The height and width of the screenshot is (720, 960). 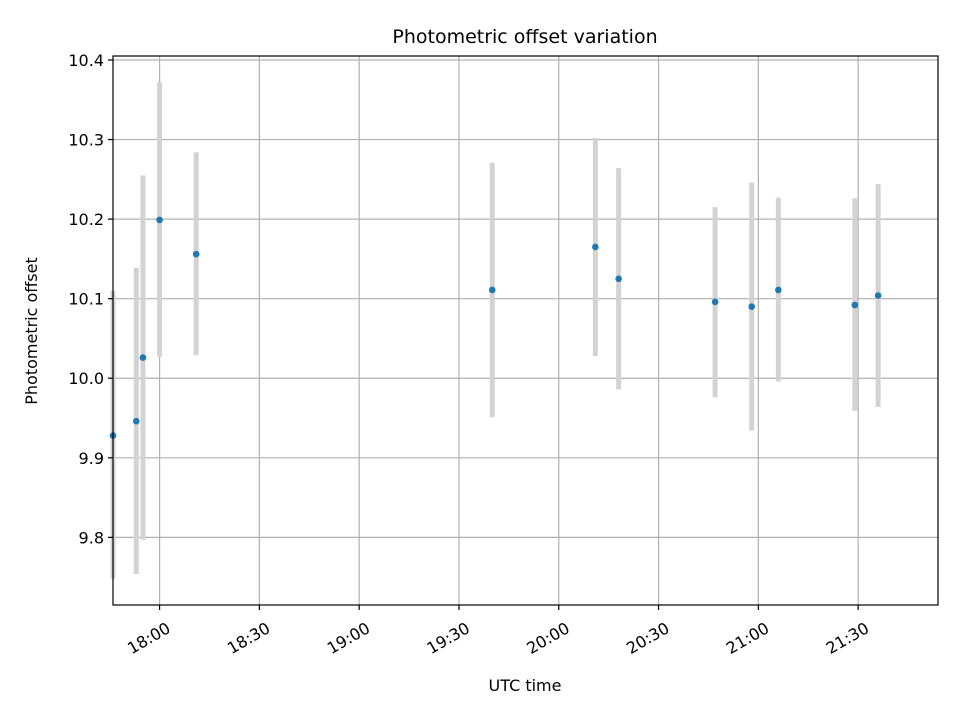 I want to click on y-tick-label: 9.9, so click(x=91, y=458).